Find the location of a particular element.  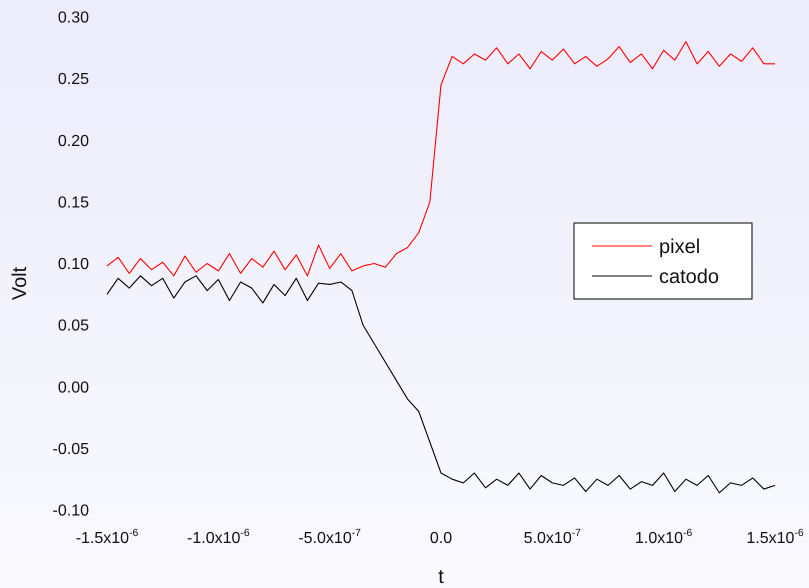

y-axis-title: Volt is located at coordinates (20, 283).